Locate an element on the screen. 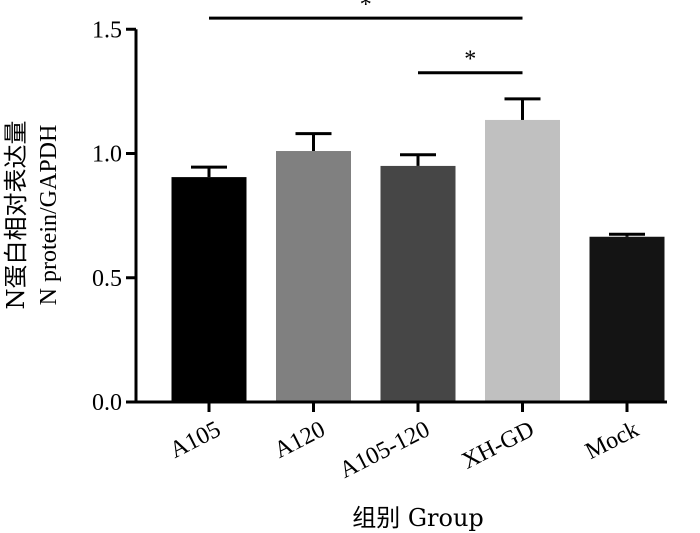 This screenshot has width=700, height=533. x-tick-label-xh-gd: XH-GD is located at coordinates (498, 445).